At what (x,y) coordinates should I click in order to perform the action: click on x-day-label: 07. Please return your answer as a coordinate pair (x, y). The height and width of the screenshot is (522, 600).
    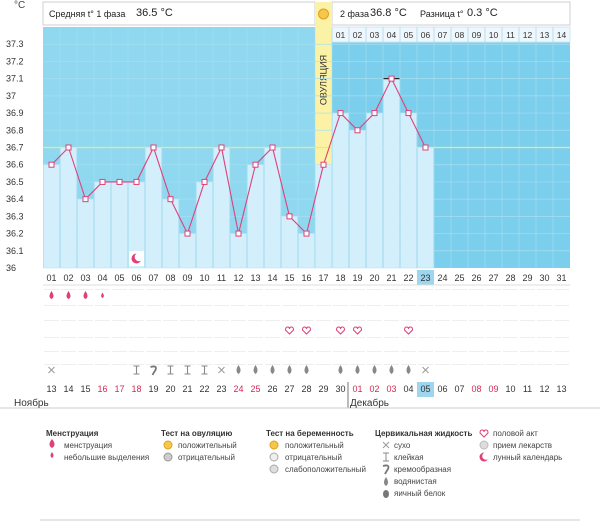
    Looking at the image, I should click on (153, 278).